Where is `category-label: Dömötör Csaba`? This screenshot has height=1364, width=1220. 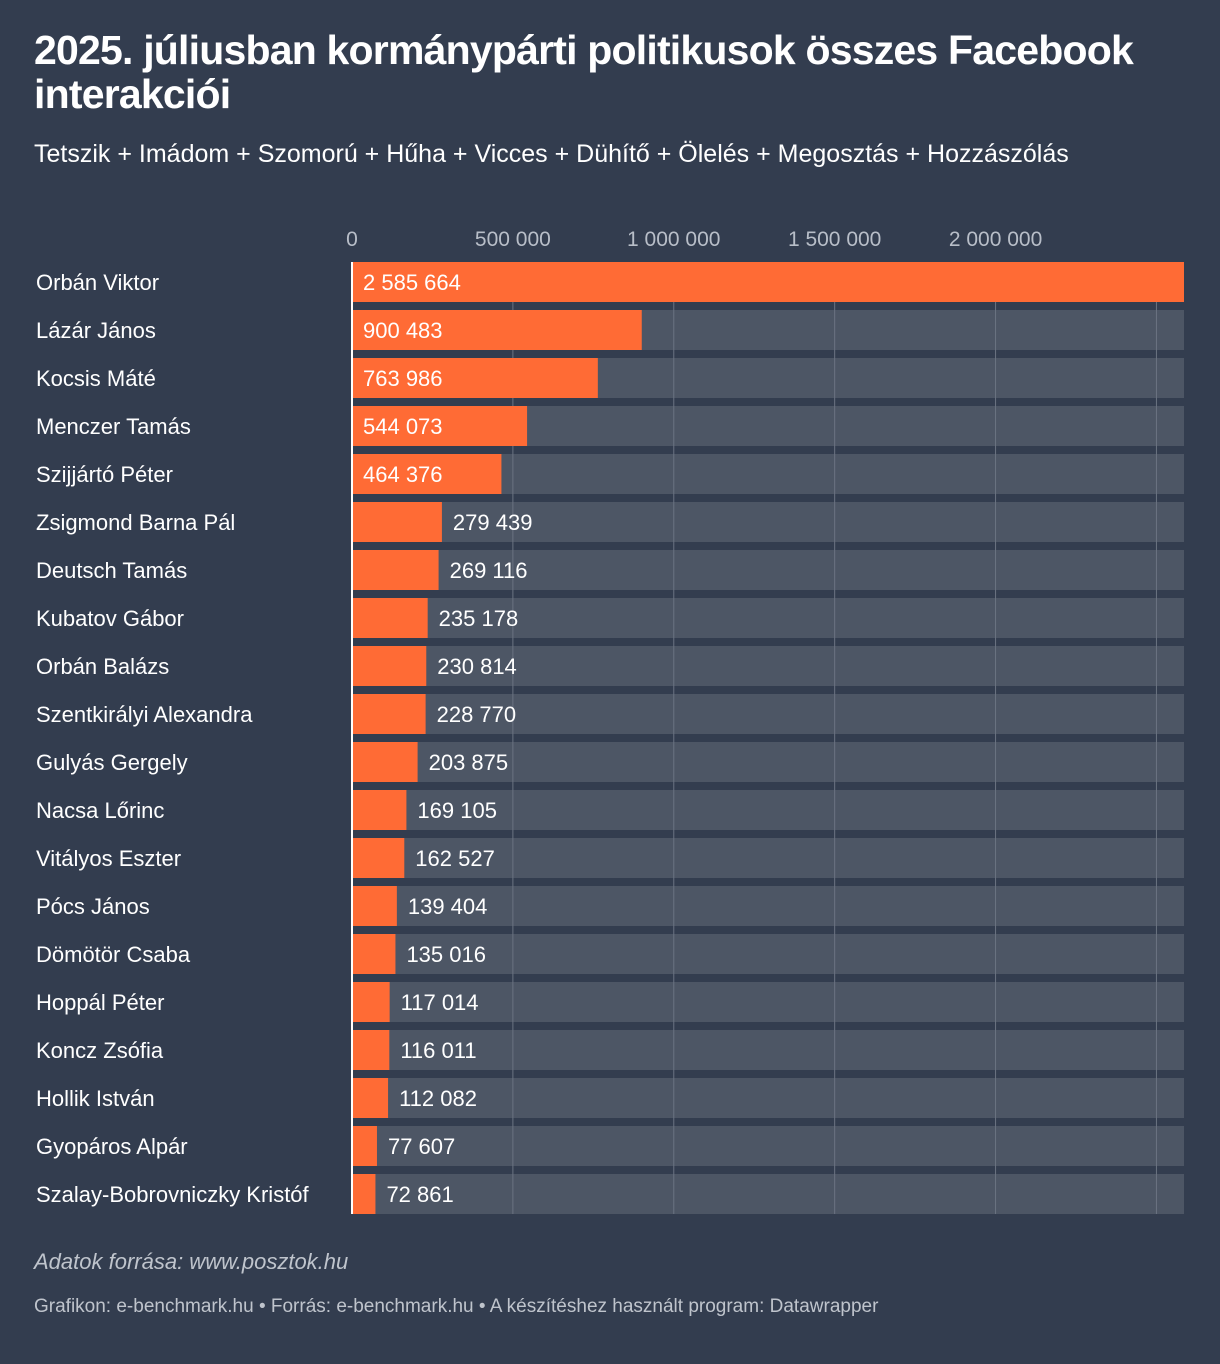 category-label: Dömötör Csaba is located at coordinates (113, 954).